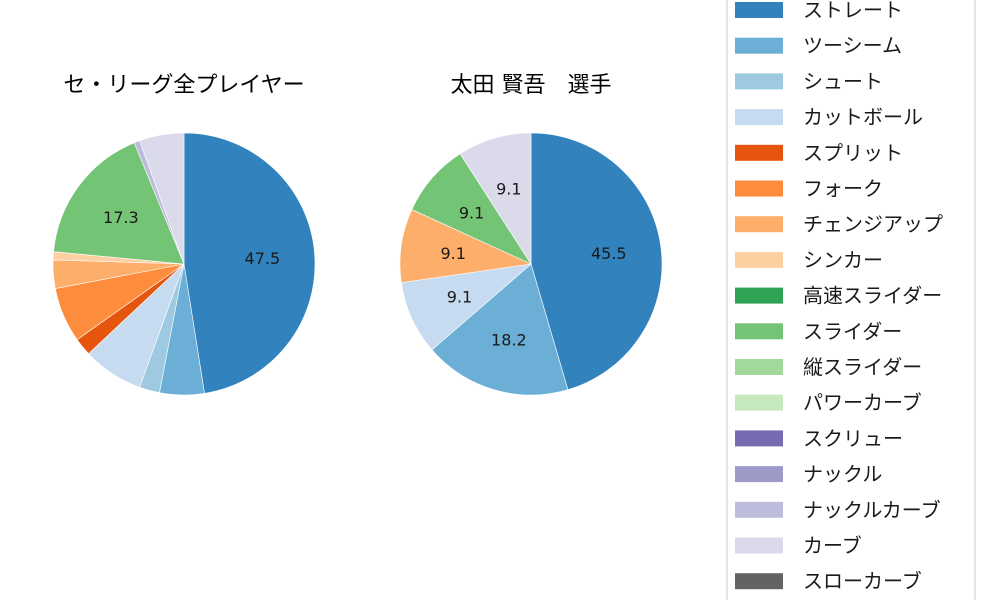 The width and height of the screenshot is (1000, 600). Describe the element at coordinates (183, 85) in the screenshot. I see `pie-title-league: セ・リーグ全プレイヤー` at that location.